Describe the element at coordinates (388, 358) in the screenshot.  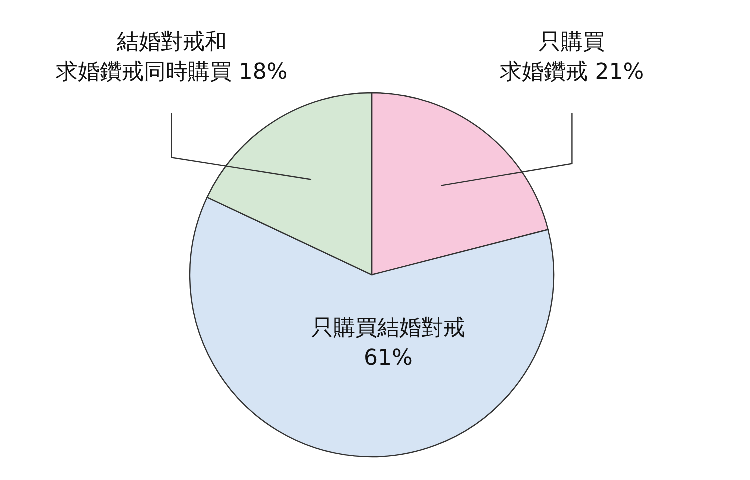
I see `data-label: 61%` at that location.